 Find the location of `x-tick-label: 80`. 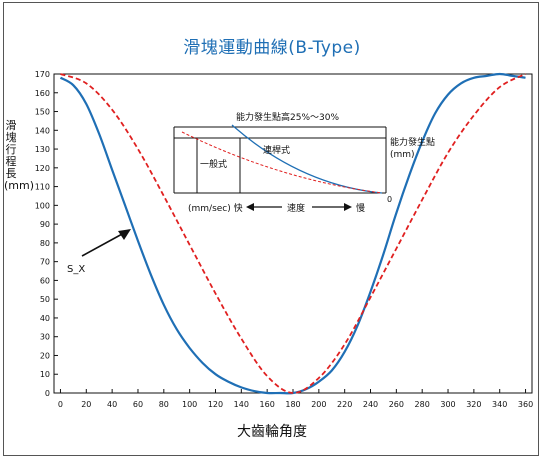

x-tick-label: 80 is located at coordinates (164, 404).